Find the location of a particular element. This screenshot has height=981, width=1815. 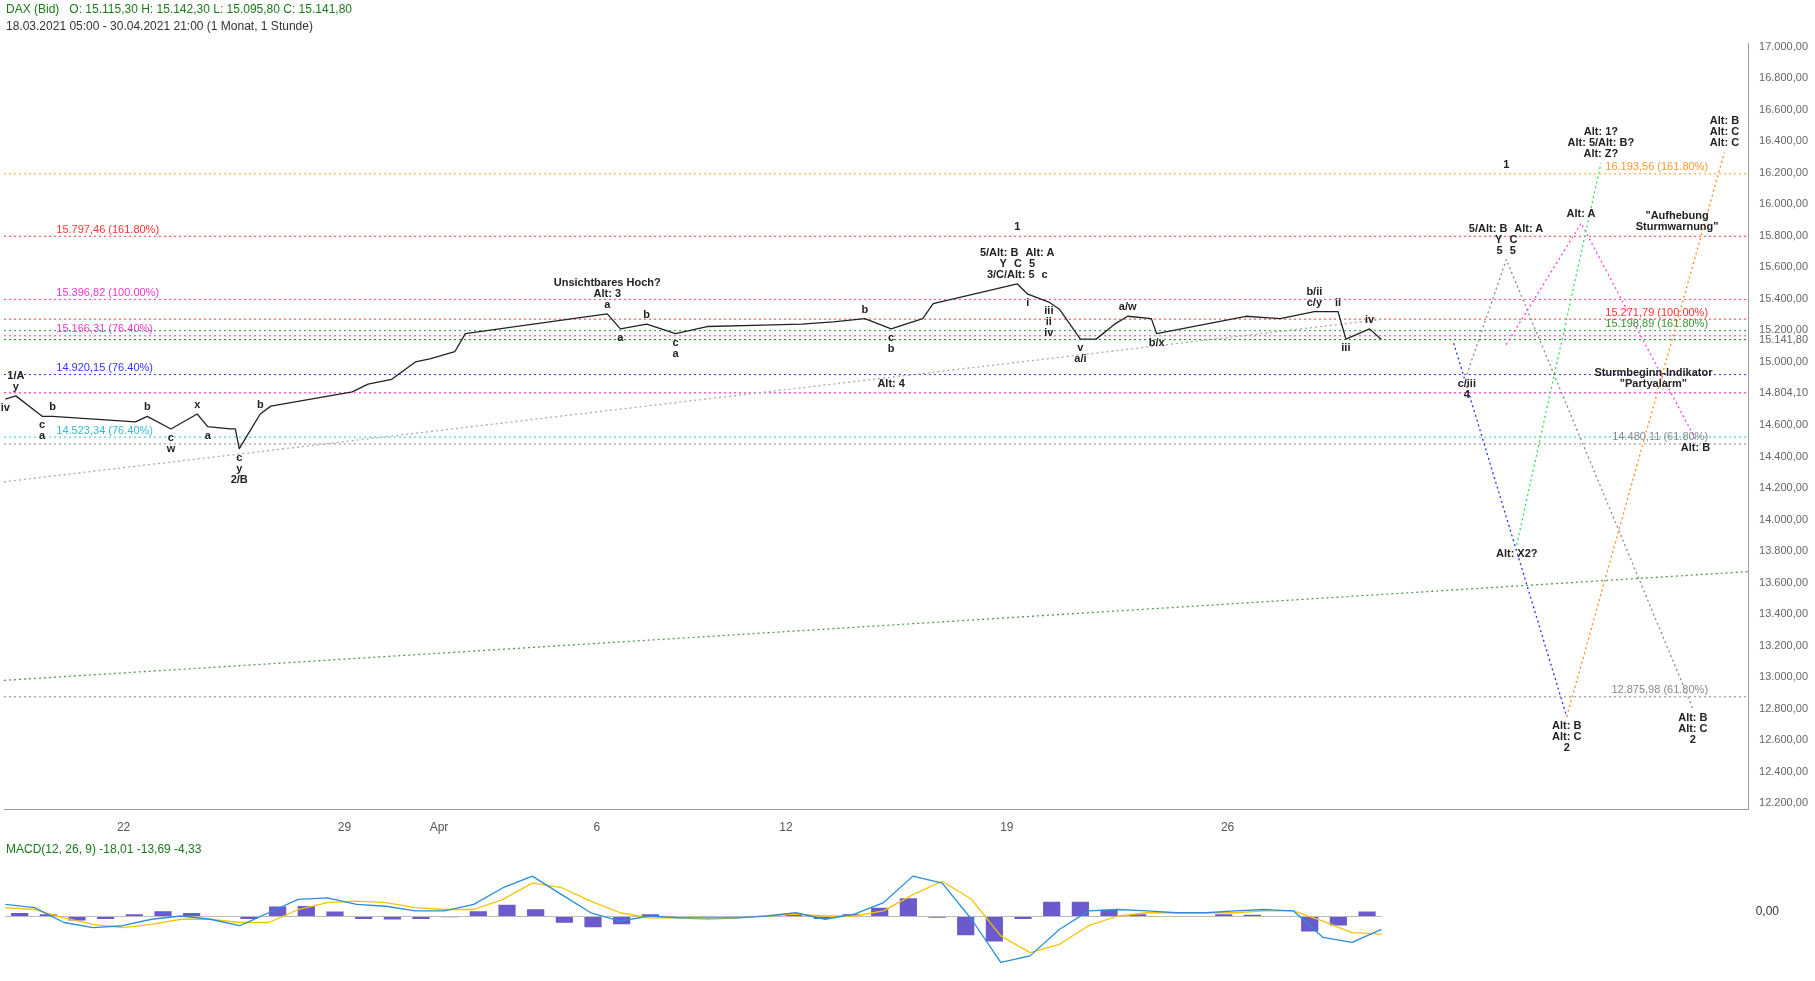

ref-line-label: 14.920,15 (76.40%) is located at coordinates (104, 367).